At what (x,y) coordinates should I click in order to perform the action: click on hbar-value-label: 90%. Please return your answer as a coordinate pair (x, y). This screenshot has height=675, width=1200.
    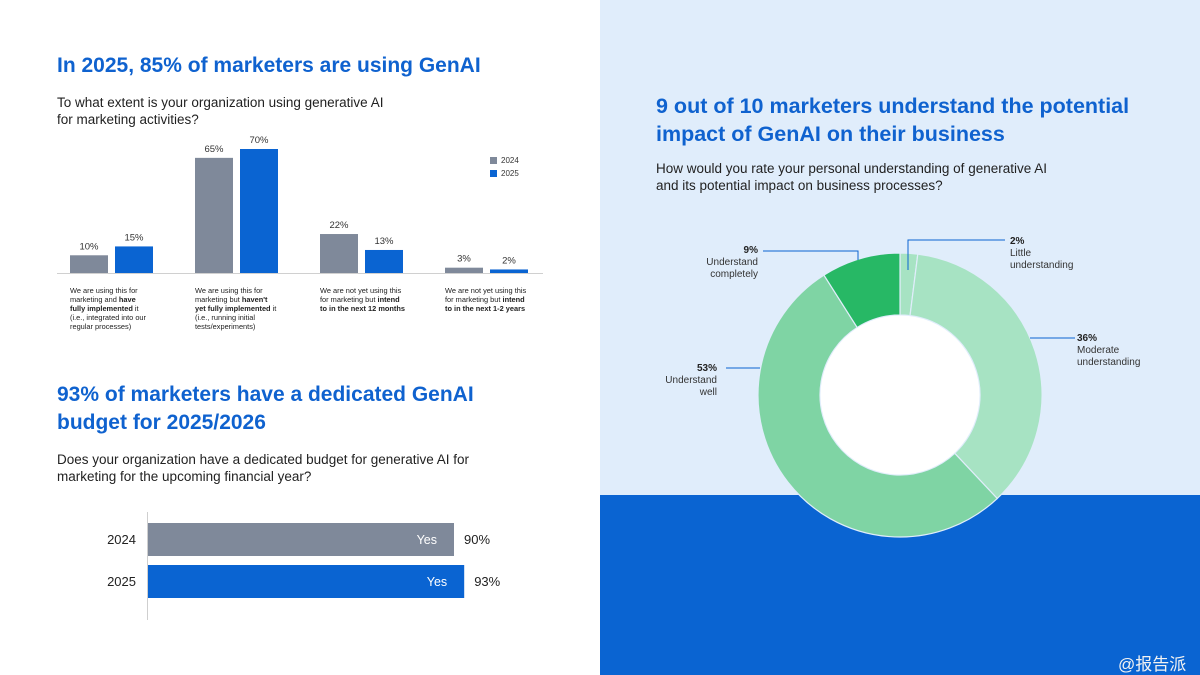
    Looking at the image, I should click on (477, 539).